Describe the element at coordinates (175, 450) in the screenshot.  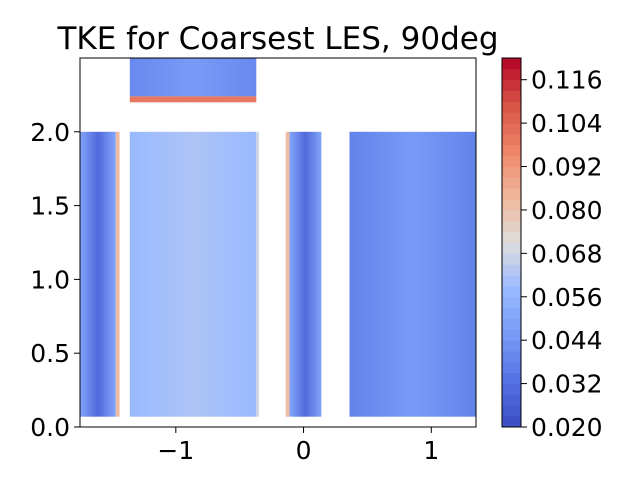
I see `x-tick-label-1: −1` at that location.